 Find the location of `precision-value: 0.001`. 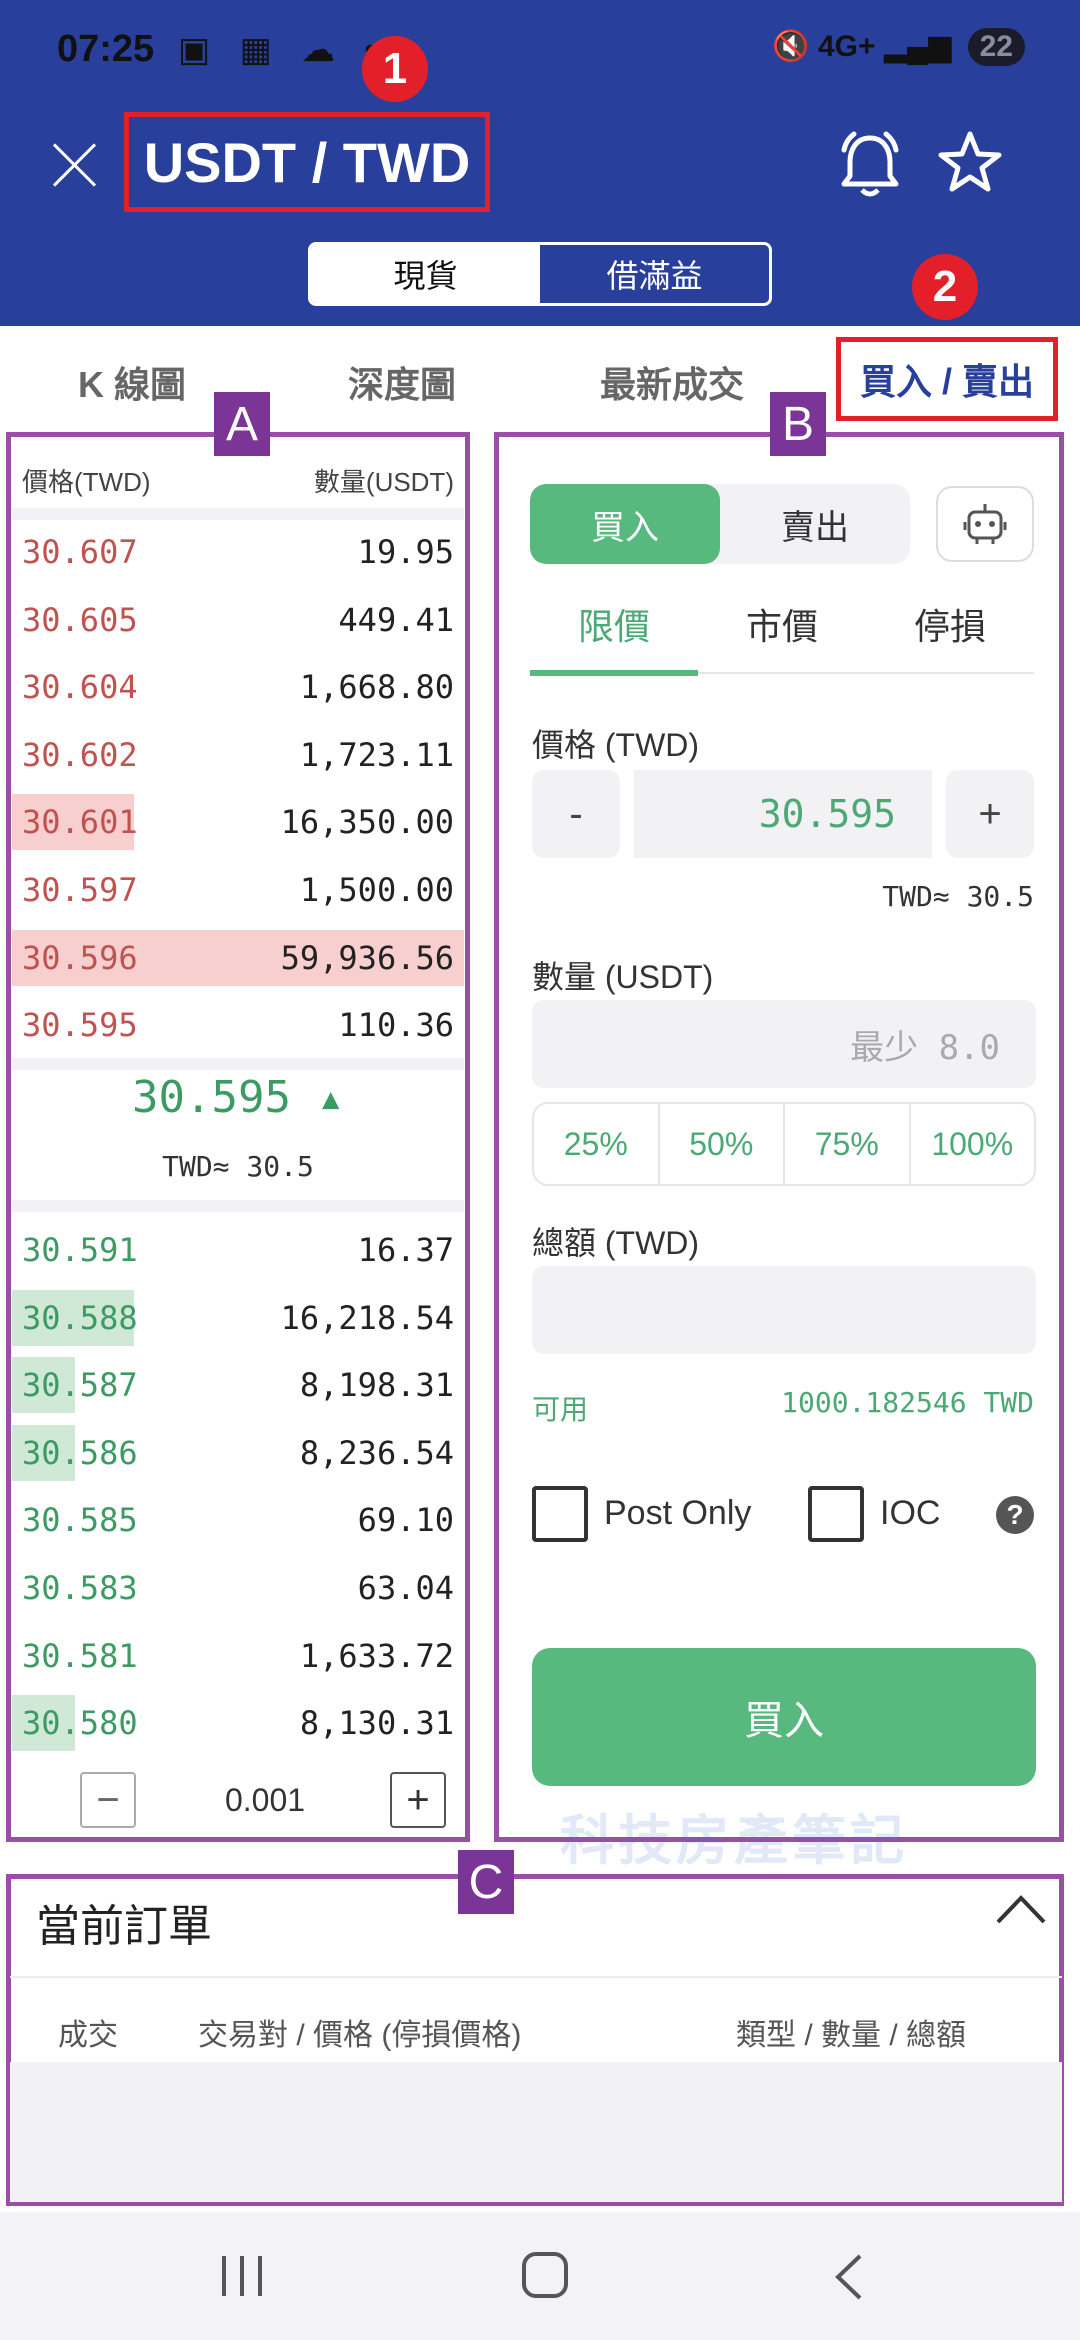

precision-value: 0.001 is located at coordinates (265, 1800).